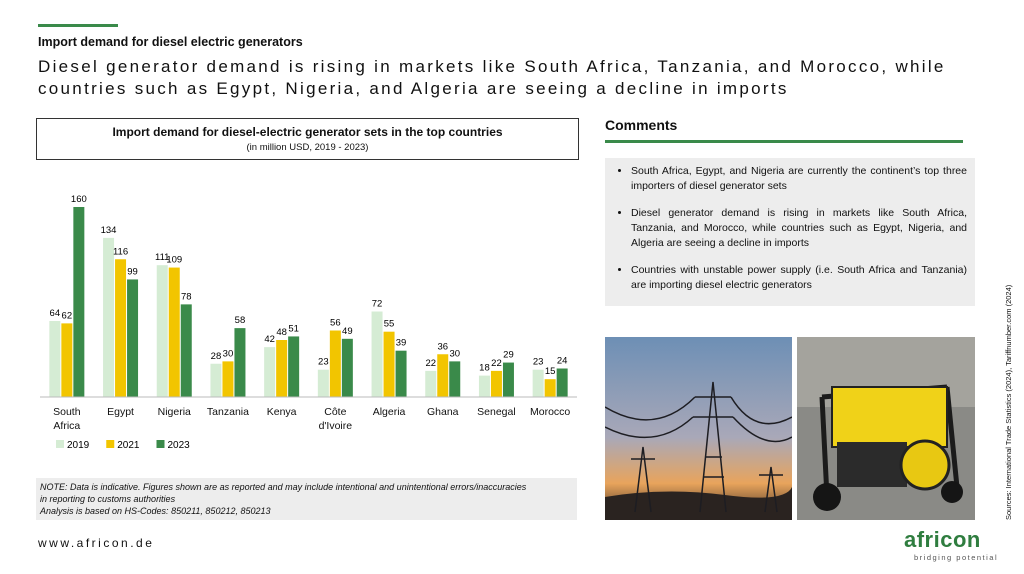 This screenshot has height=574, width=1024. What do you see at coordinates (67, 315) in the screenshot?
I see `value-label: 62` at bounding box center [67, 315].